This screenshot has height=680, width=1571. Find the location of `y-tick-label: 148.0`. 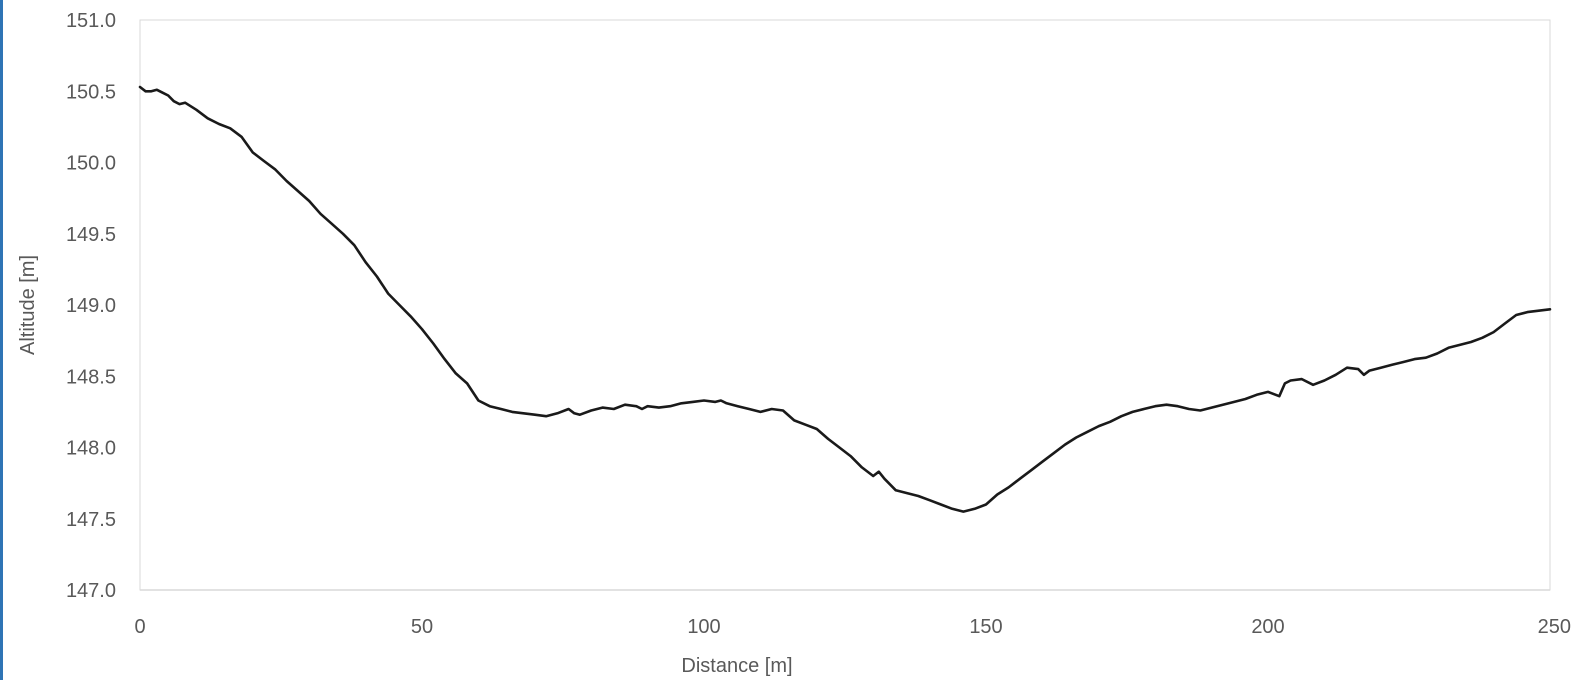

y-tick-label: 148.0 is located at coordinates (91, 449).